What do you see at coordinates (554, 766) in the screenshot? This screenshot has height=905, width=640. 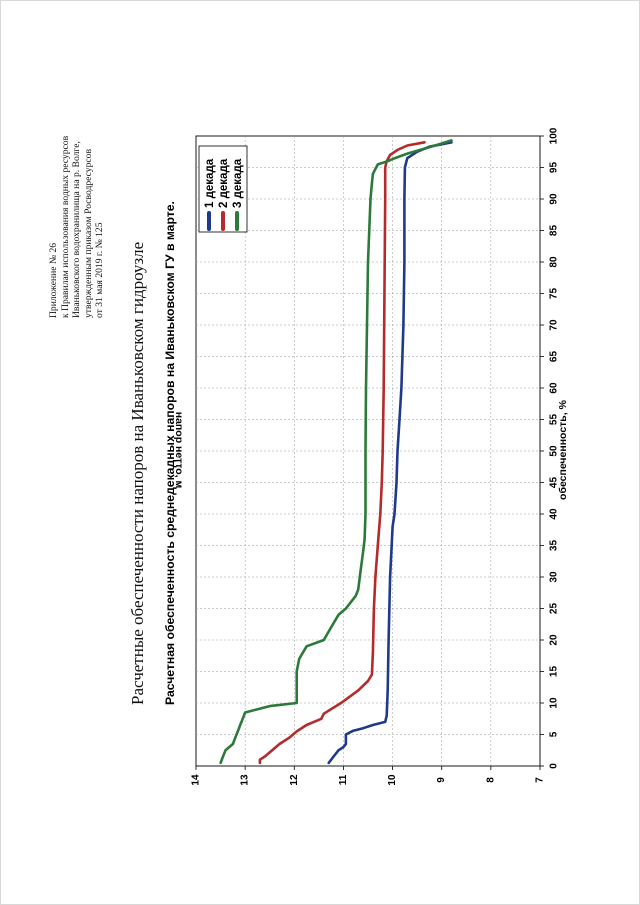 I see `x-tick-label: 0` at bounding box center [554, 766].